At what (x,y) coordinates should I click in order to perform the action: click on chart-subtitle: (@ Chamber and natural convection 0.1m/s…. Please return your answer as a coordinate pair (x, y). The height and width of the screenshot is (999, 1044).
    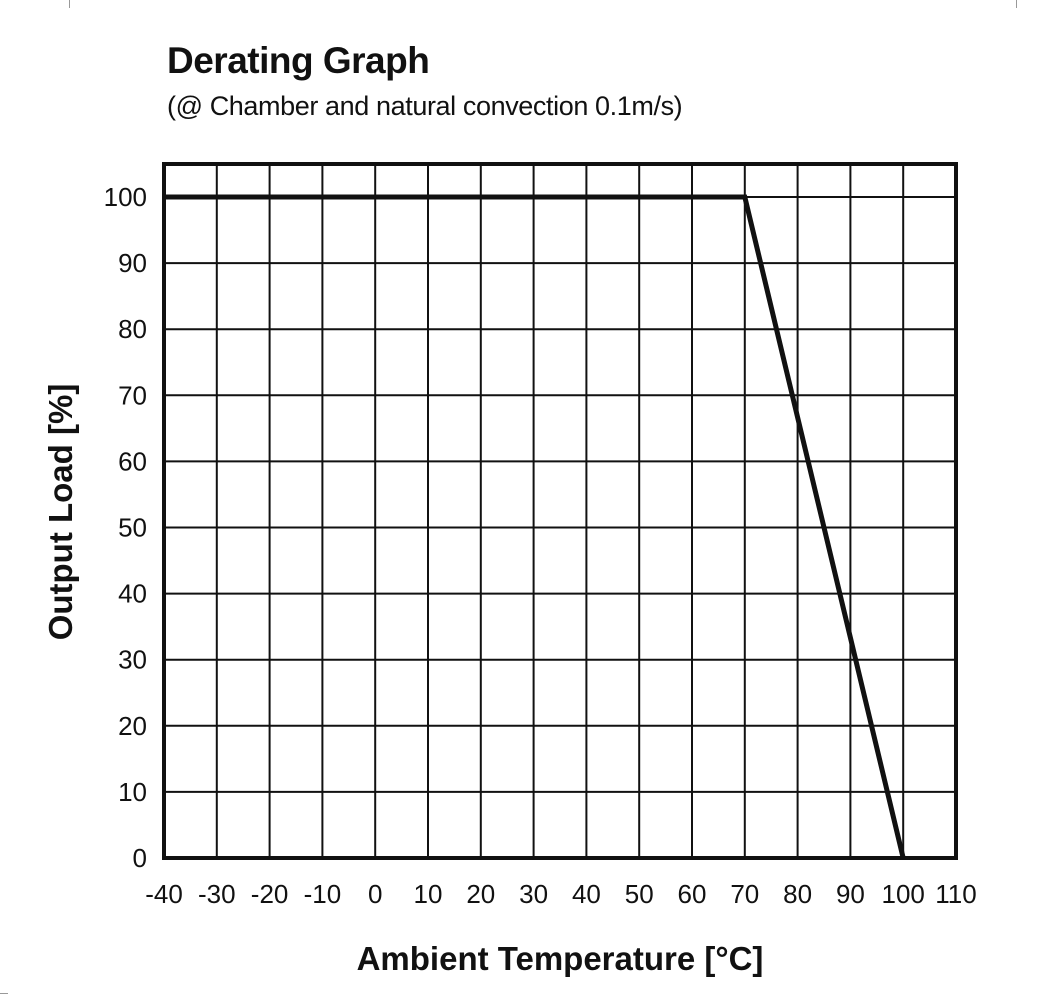
    Looking at the image, I should click on (425, 106).